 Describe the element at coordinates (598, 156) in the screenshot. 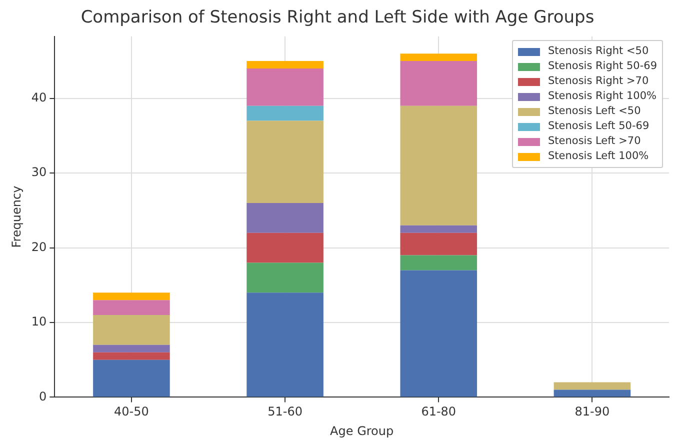

I see `legend-label: Stenosis Left 100%` at that location.